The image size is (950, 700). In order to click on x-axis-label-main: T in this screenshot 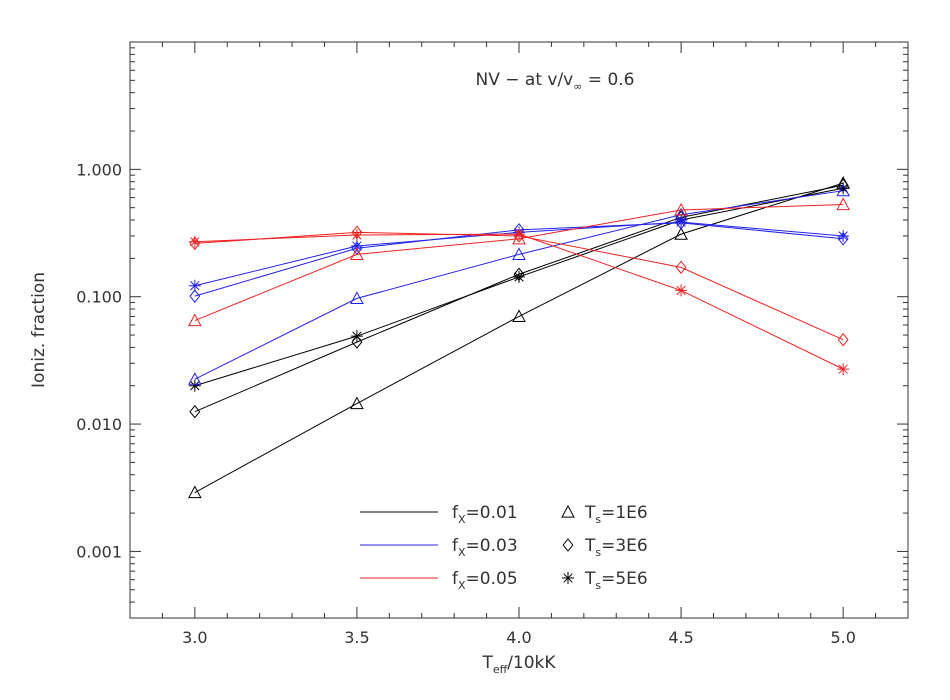, I will do `click(487, 663)`.